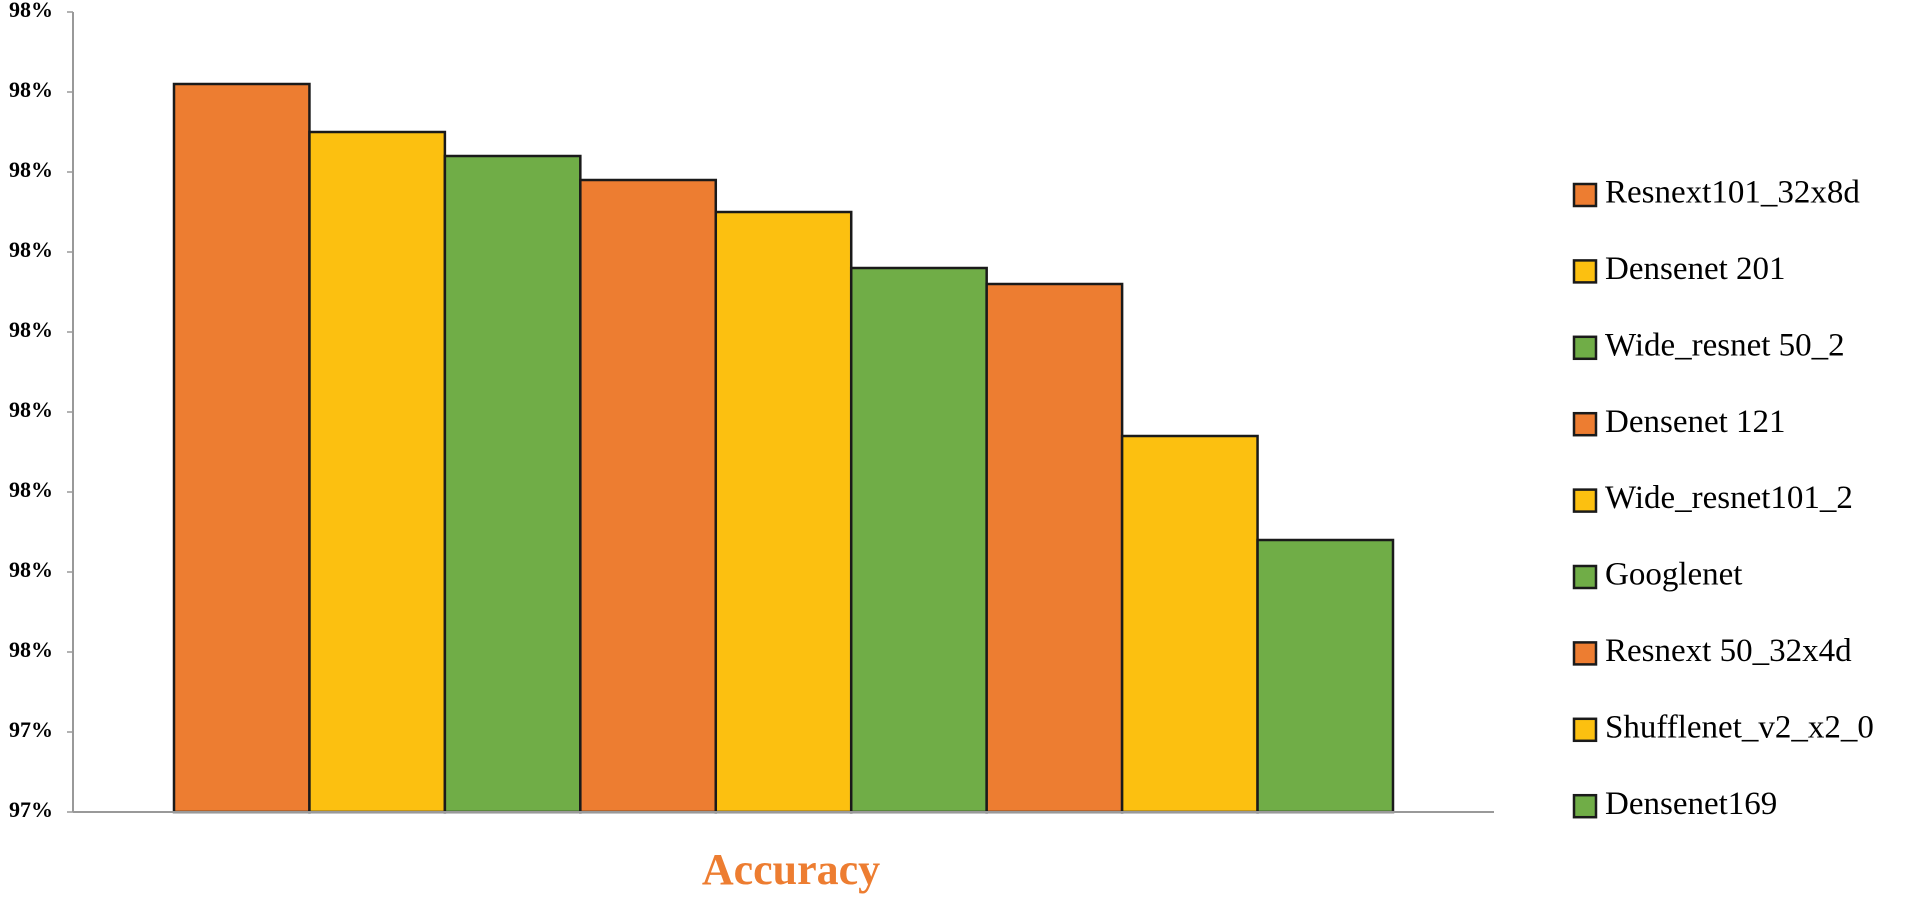  I want to click on legend-label: Shufflenet_v2_x2_0, so click(1739, 727).